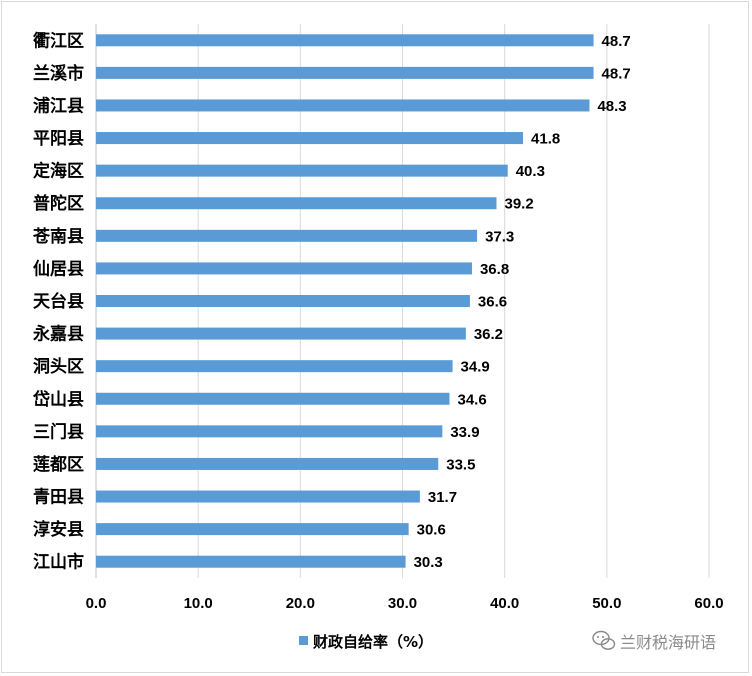  Describe the element at coordinates (402, 603) in the screenshot. I see `x-tick-label: 30.0` at that location.